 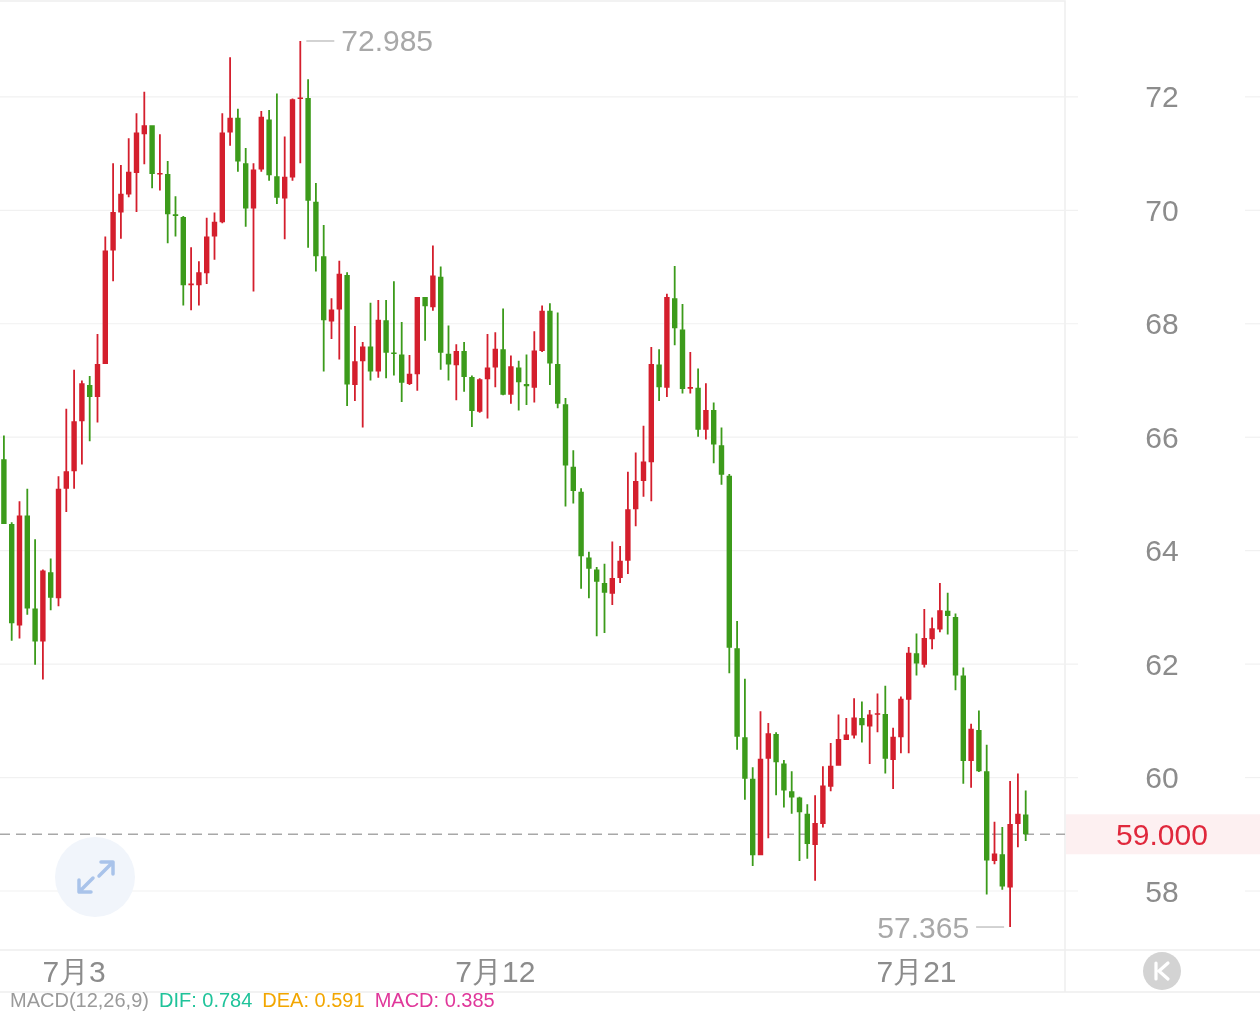 I want to click on x-tick-label: 7月3, so click(x=74, y=971).